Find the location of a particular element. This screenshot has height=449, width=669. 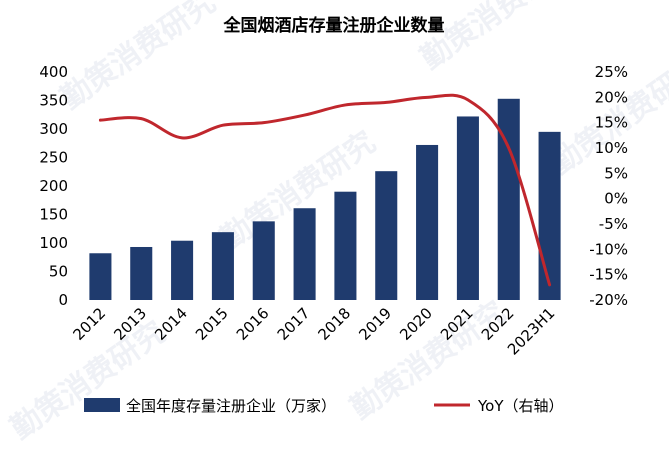

yoy-point-2015 is located at coordinates (223, 125).